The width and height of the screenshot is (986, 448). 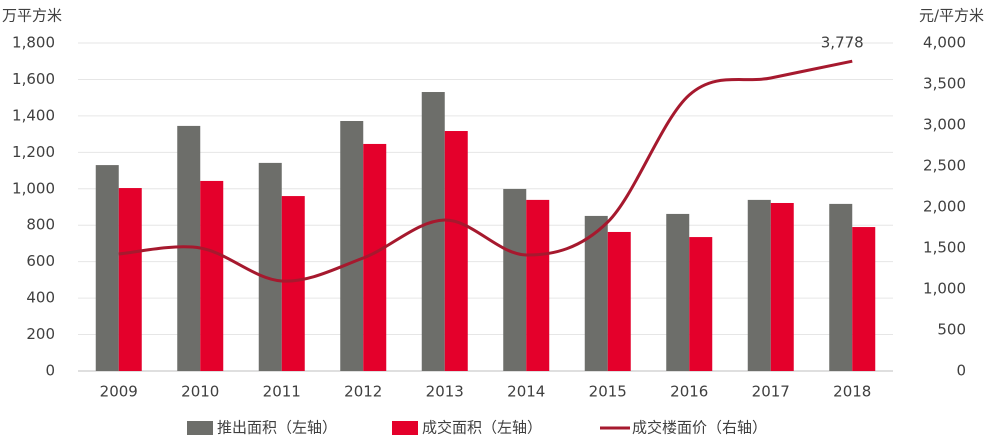 What do you see at coordinates (40, 261) in the screenshot?
I see `y-tick-label: 600` at bounding box center [40, 261].